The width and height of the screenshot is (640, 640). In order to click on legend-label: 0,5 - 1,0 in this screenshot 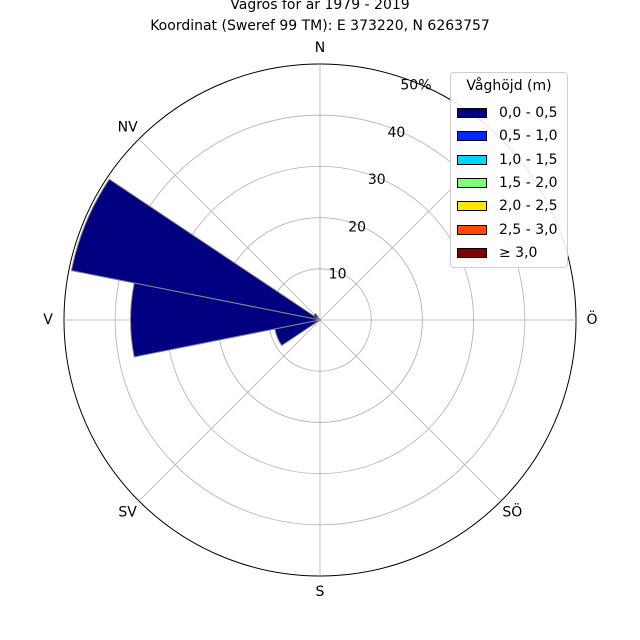, I will do `click(528, 136)`.